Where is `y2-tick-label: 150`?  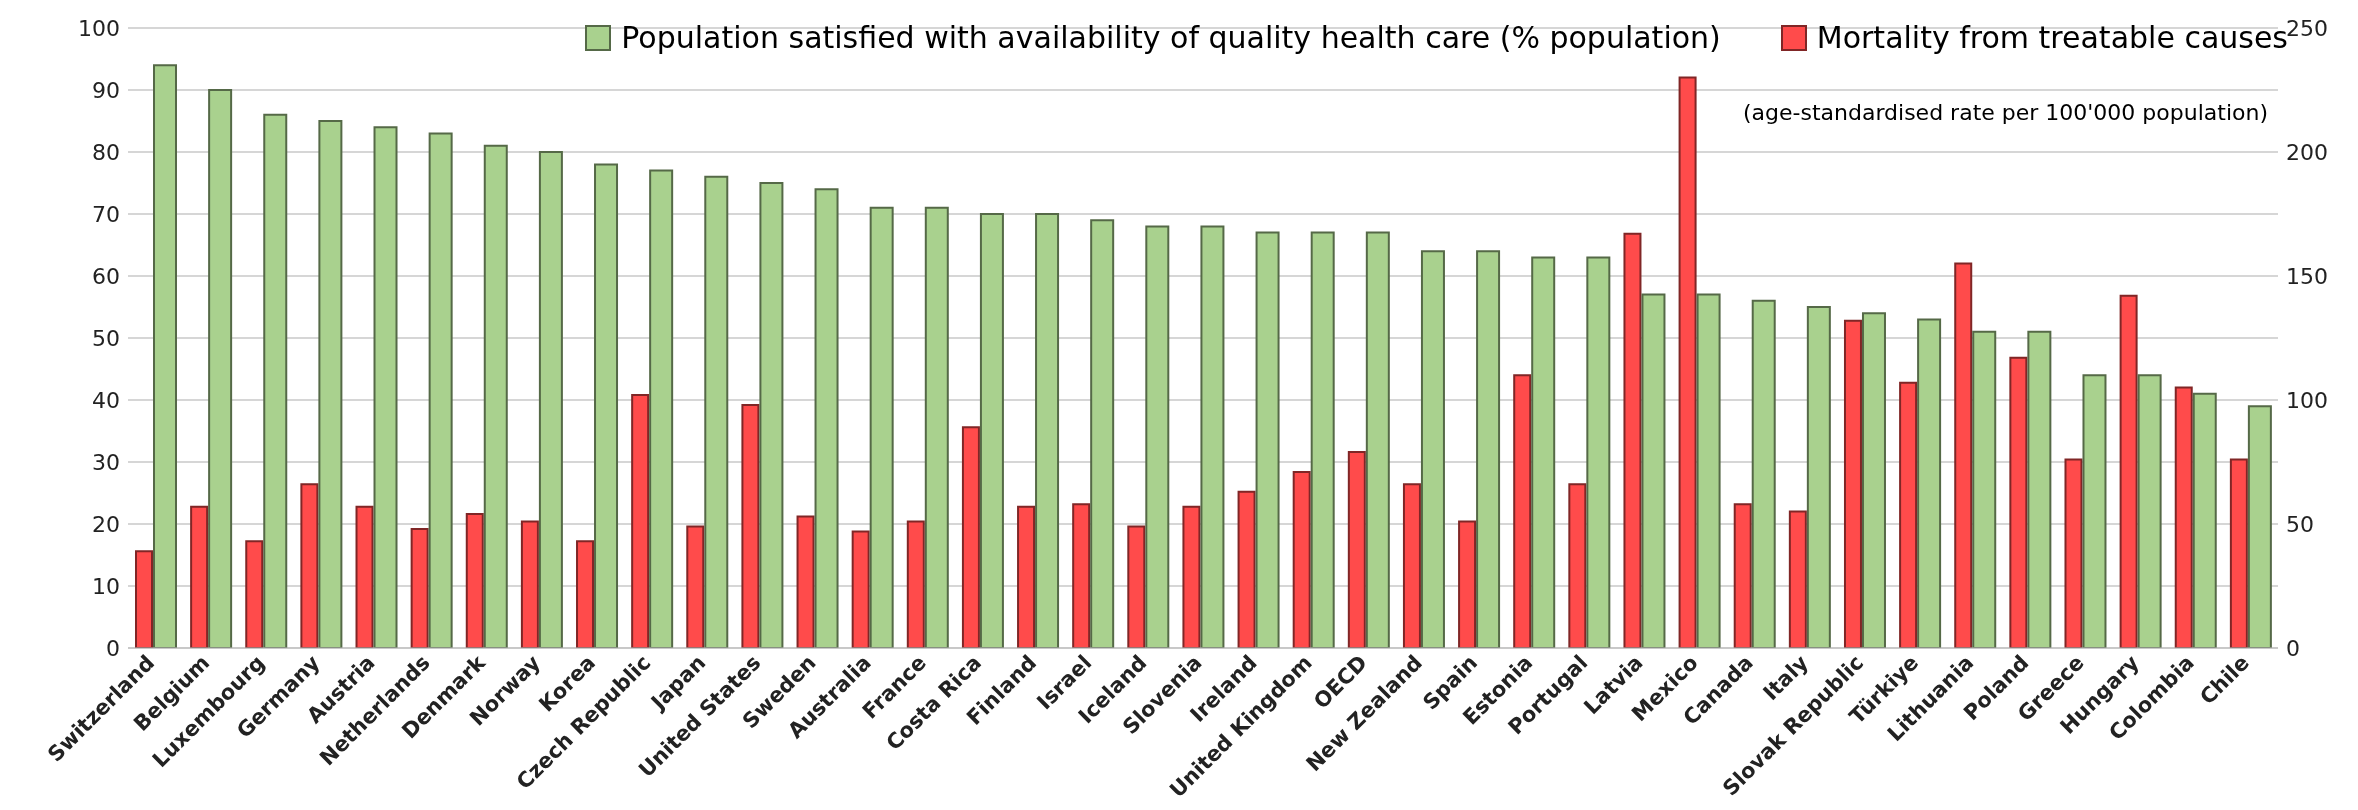
y2-tick-label: 150 is located at coordinates (2307, 276).